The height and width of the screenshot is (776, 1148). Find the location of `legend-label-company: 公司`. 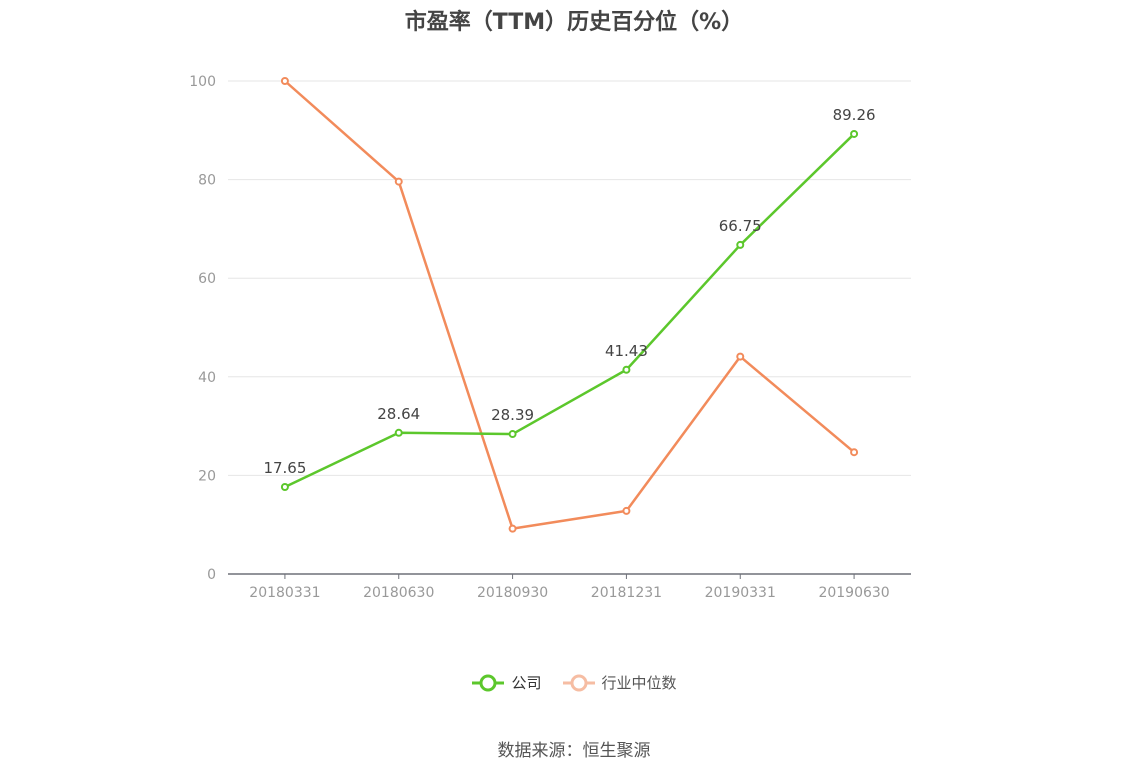

legend-label-company: 公司 is located at coordinates (526, 683).